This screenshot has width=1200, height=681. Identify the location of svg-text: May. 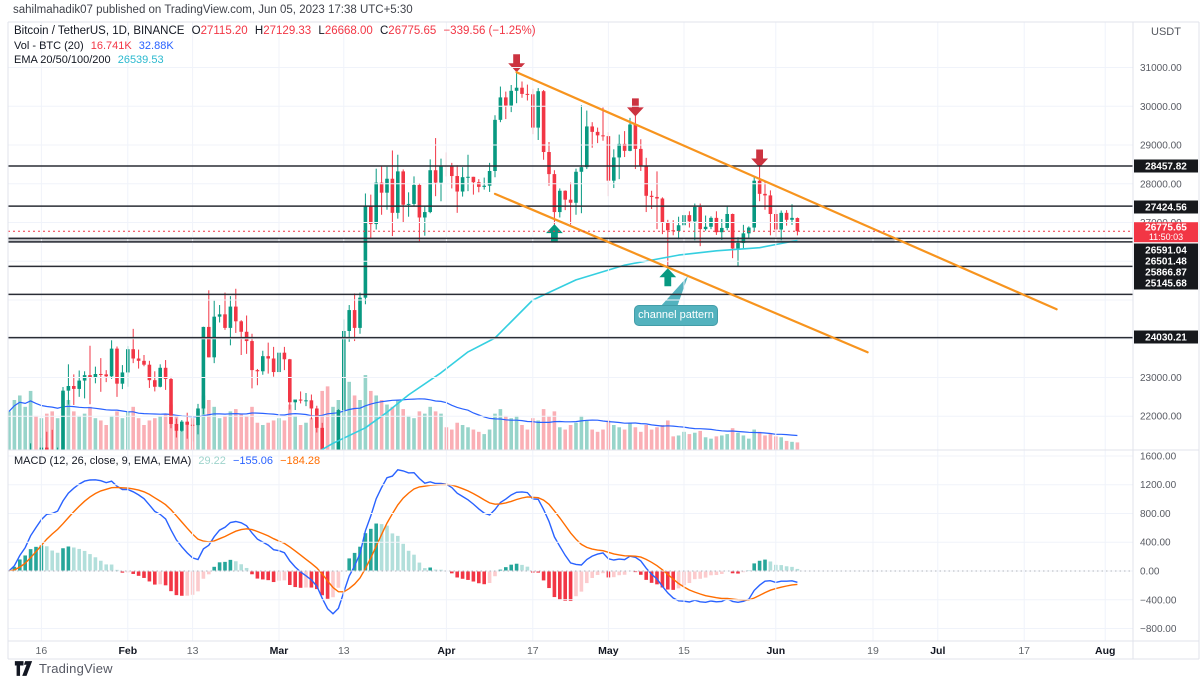
(608, 651).